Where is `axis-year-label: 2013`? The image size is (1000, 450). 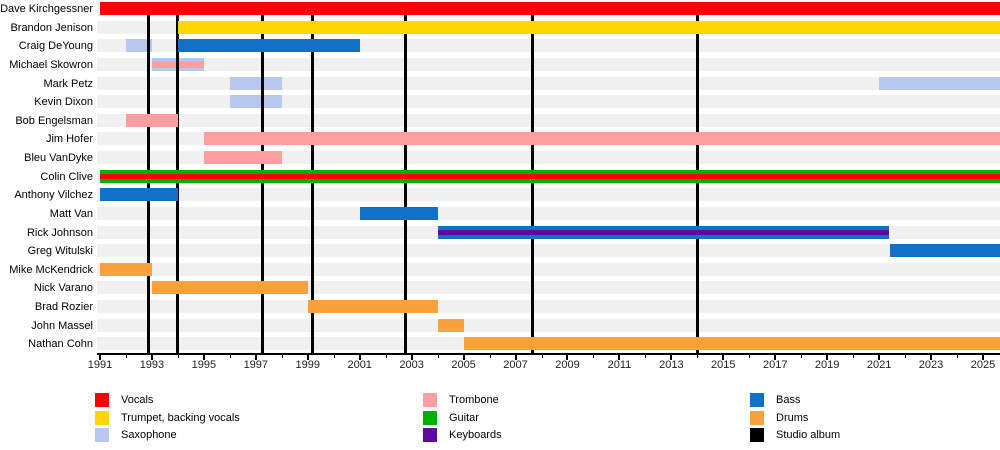
axis-year-label: 2013 is located at coordinates (671, 365).